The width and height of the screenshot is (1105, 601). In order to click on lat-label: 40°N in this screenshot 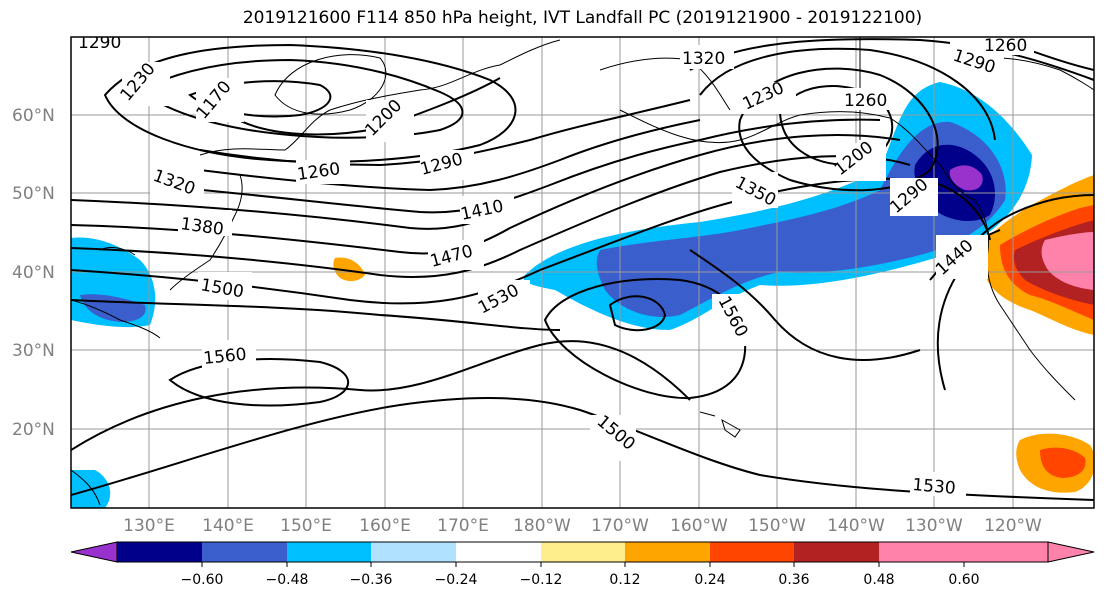, I will do `click(33, 273)`.